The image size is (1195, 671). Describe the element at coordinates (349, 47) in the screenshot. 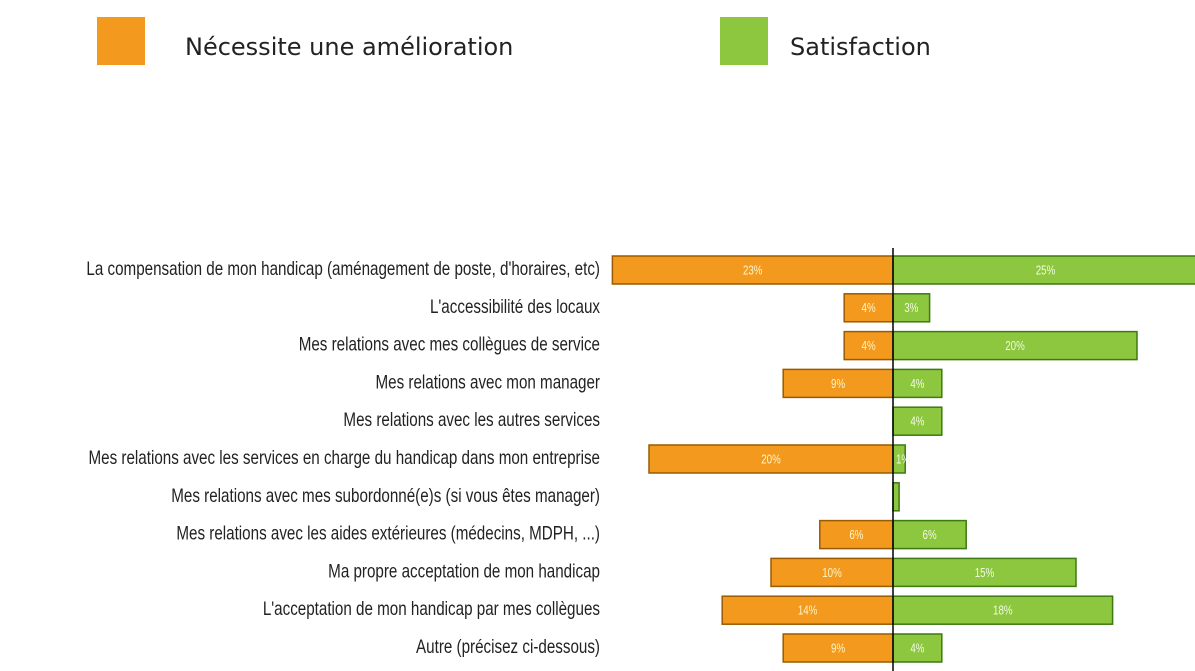

I see `legend-label: Nécessite une amélioration` at that location.